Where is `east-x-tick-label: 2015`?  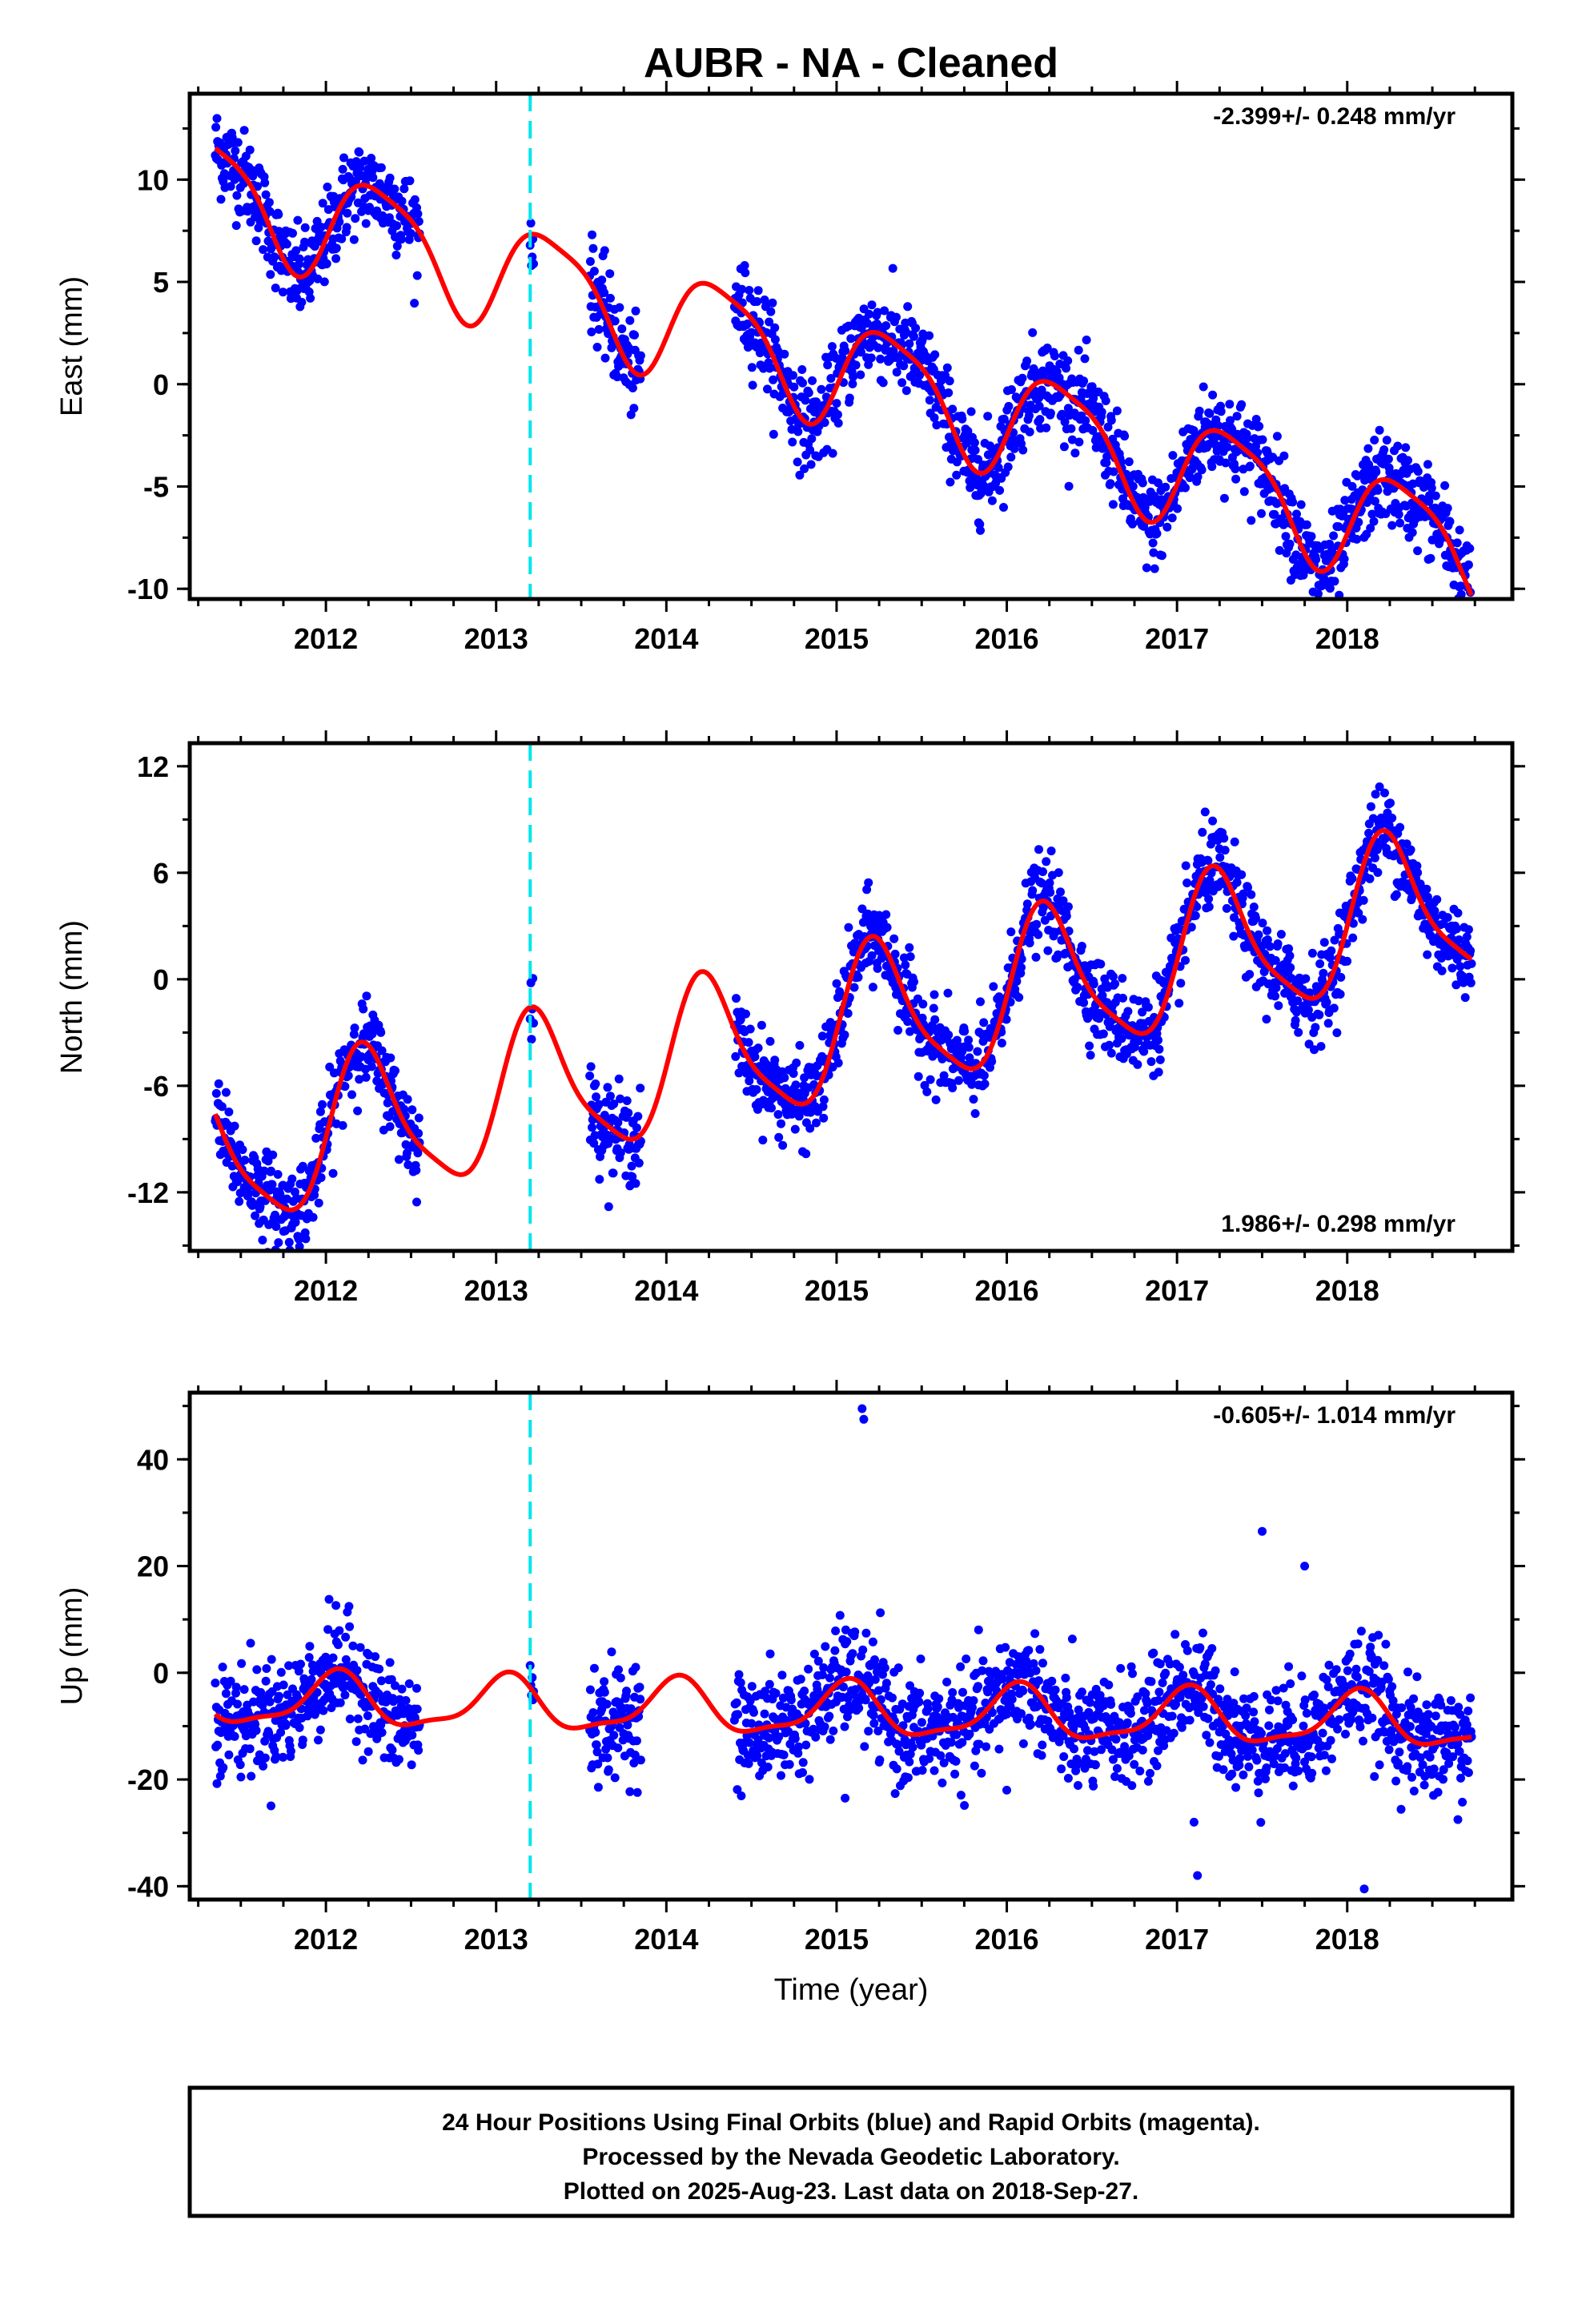 east-x-tick-label: 2015 is located at coordinates (837, 638).